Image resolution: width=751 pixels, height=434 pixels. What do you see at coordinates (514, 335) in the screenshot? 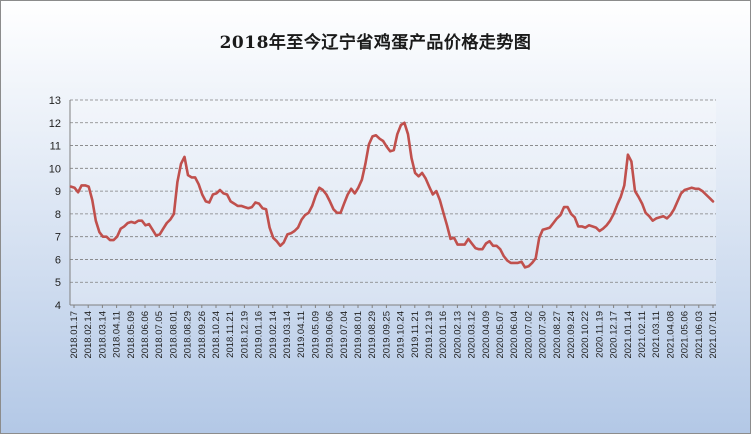
I see `x-tick-label: 2020.06.04` at bounding box center [514, 335].